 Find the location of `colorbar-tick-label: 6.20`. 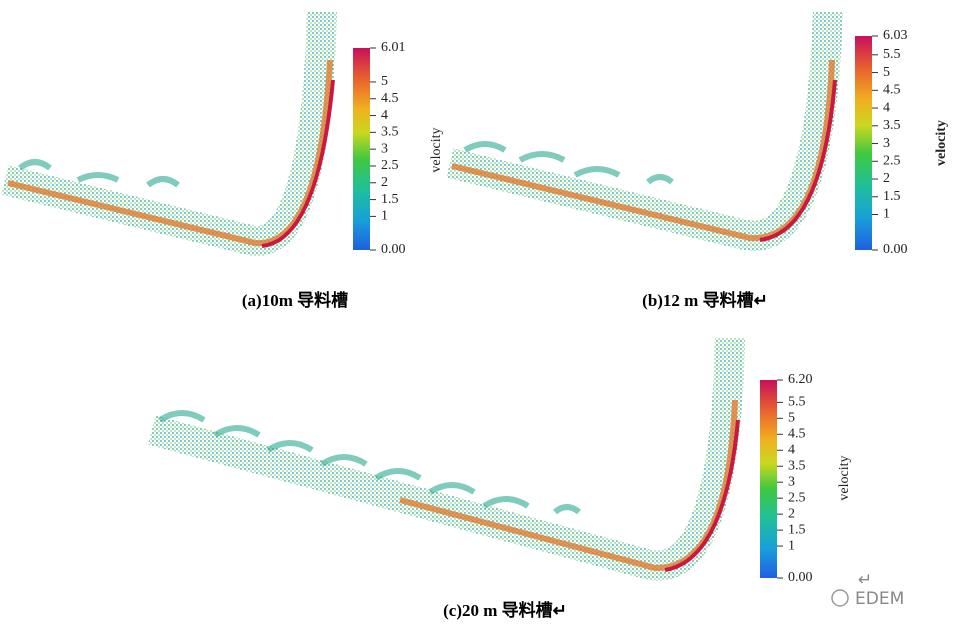

colorbar-tick-label: 6.20 is located at coordinates (800, 379).